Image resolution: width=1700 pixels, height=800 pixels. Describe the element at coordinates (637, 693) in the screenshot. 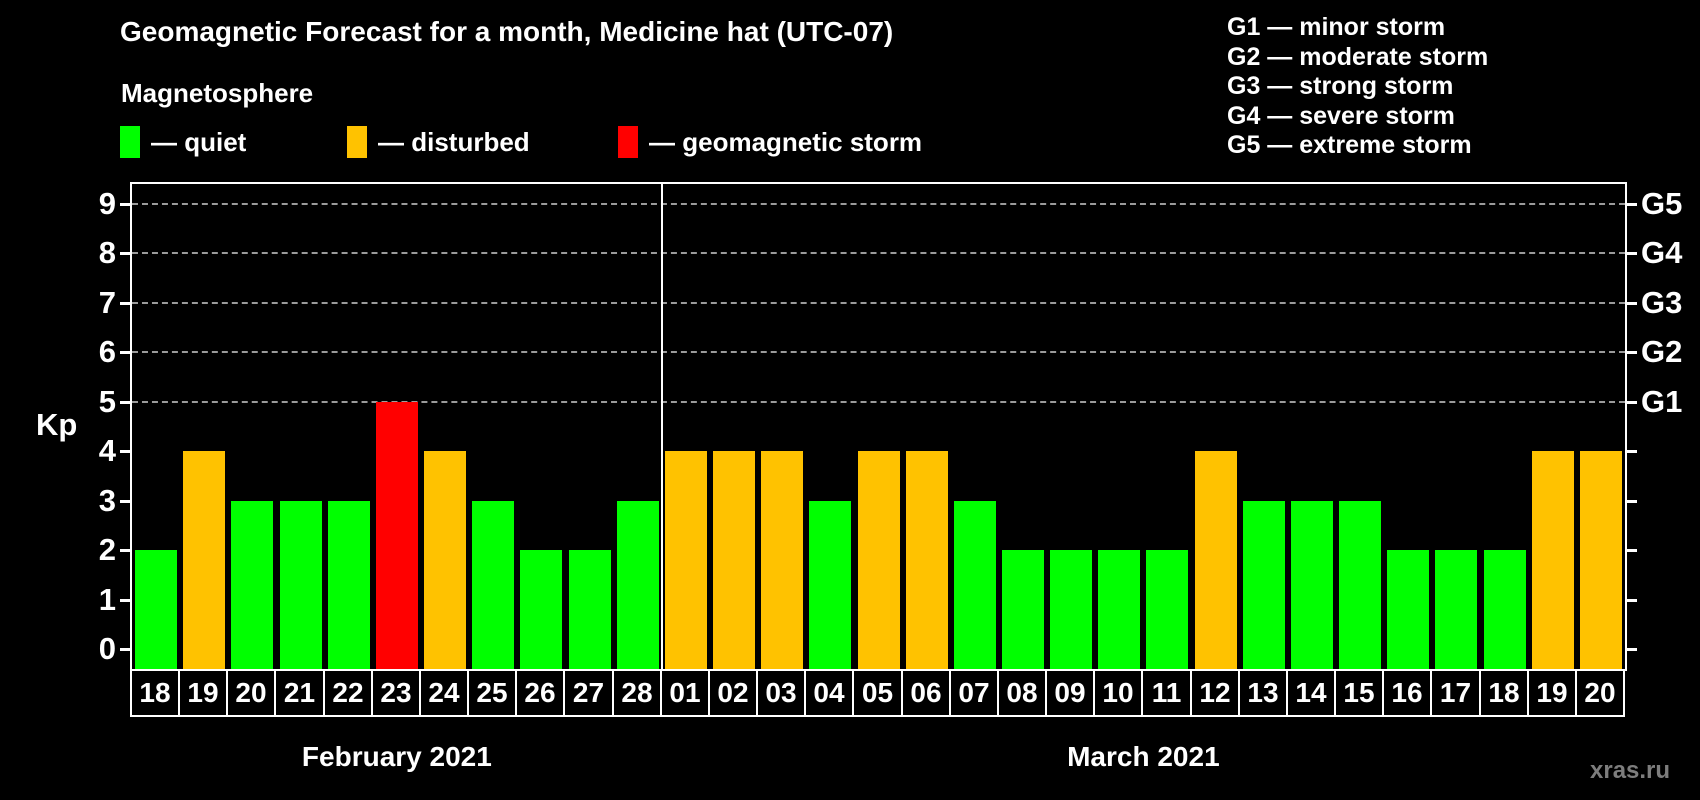

I see `date-label: 28` at that location.